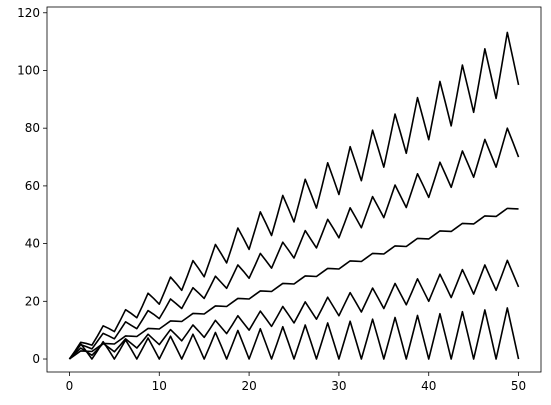 Image resolution: width=551 pixels, height=405 pixels. What do you see at coordinates (28, 70) in the screenshot?
I see `y-tick-label: 100` at bounding box center [28, 70].